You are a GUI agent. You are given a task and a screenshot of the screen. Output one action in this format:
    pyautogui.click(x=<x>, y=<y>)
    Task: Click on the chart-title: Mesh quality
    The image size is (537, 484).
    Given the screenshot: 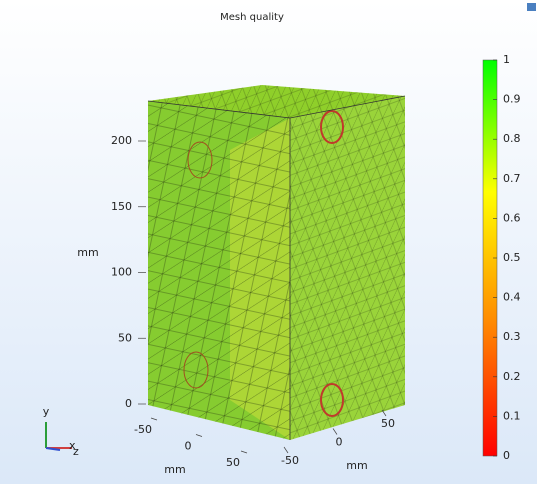 What is the action you would take?
    pyautogui.click(x=252, y=17)
    